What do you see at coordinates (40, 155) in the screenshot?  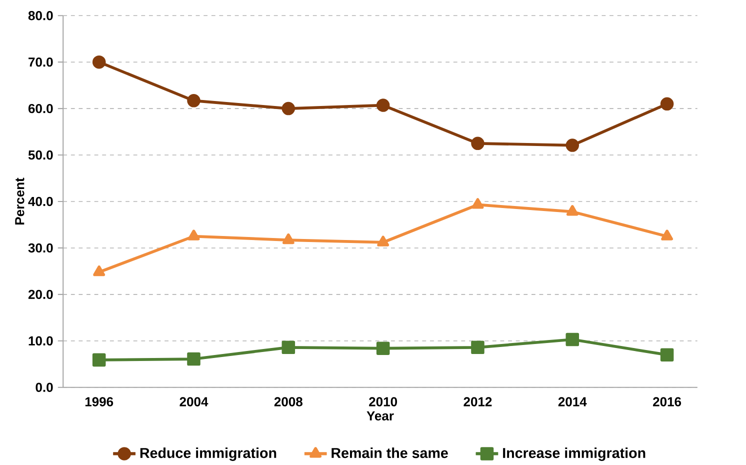 I see `y-tick-label: 50.0` at bounding box center [40, 155].